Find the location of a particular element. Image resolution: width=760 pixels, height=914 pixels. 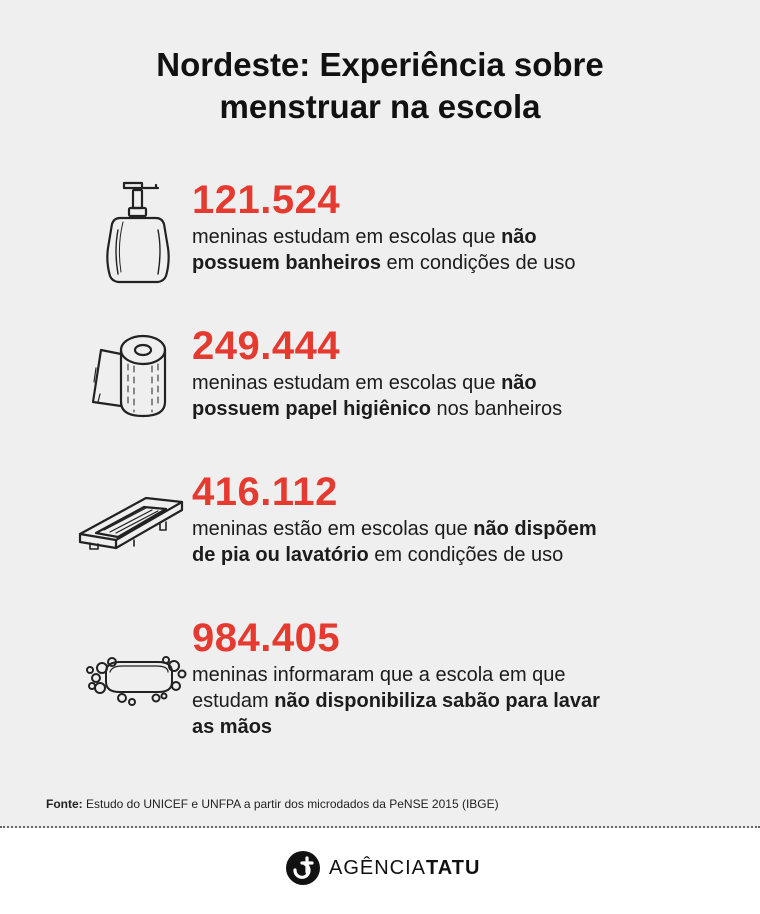

footer: AGÊNCIATATU is located at coordinates (380, 871).